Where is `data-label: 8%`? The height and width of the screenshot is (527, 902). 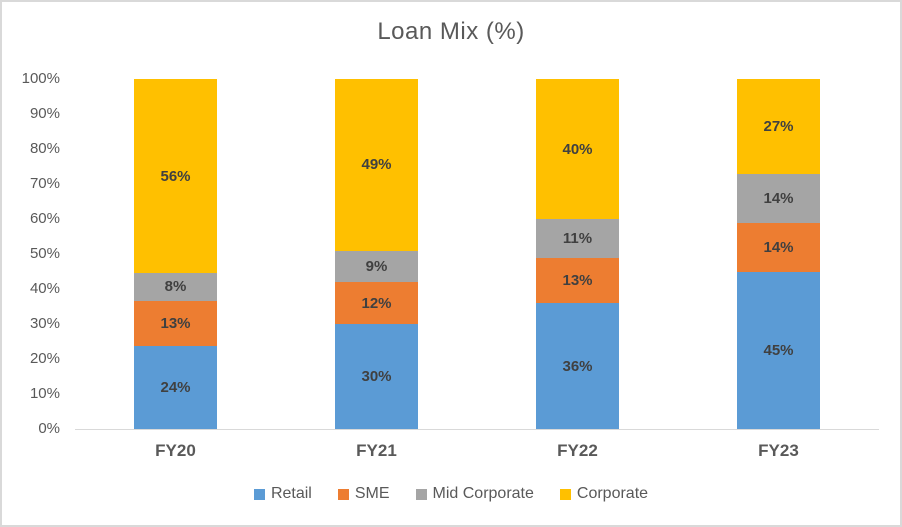 data-label: 8% is located at coordinates (175, 287).